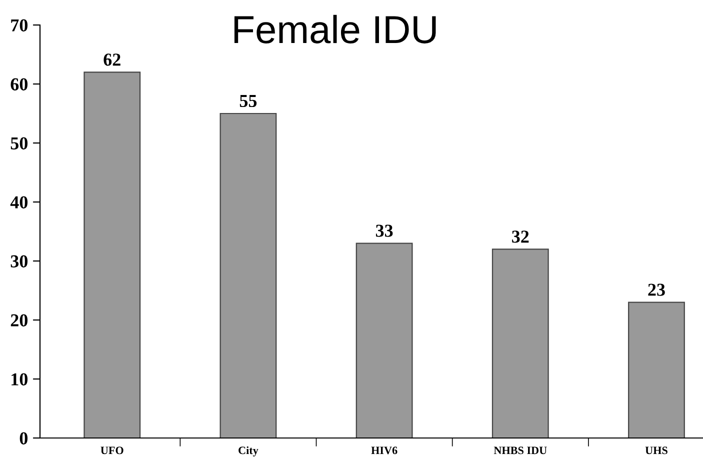 Image resolution: width=703 pixels, height=463 pixels. Describe the element at coordinates (656, 450) in the screenshot. I see `x-tick-label: UHS` at that location.